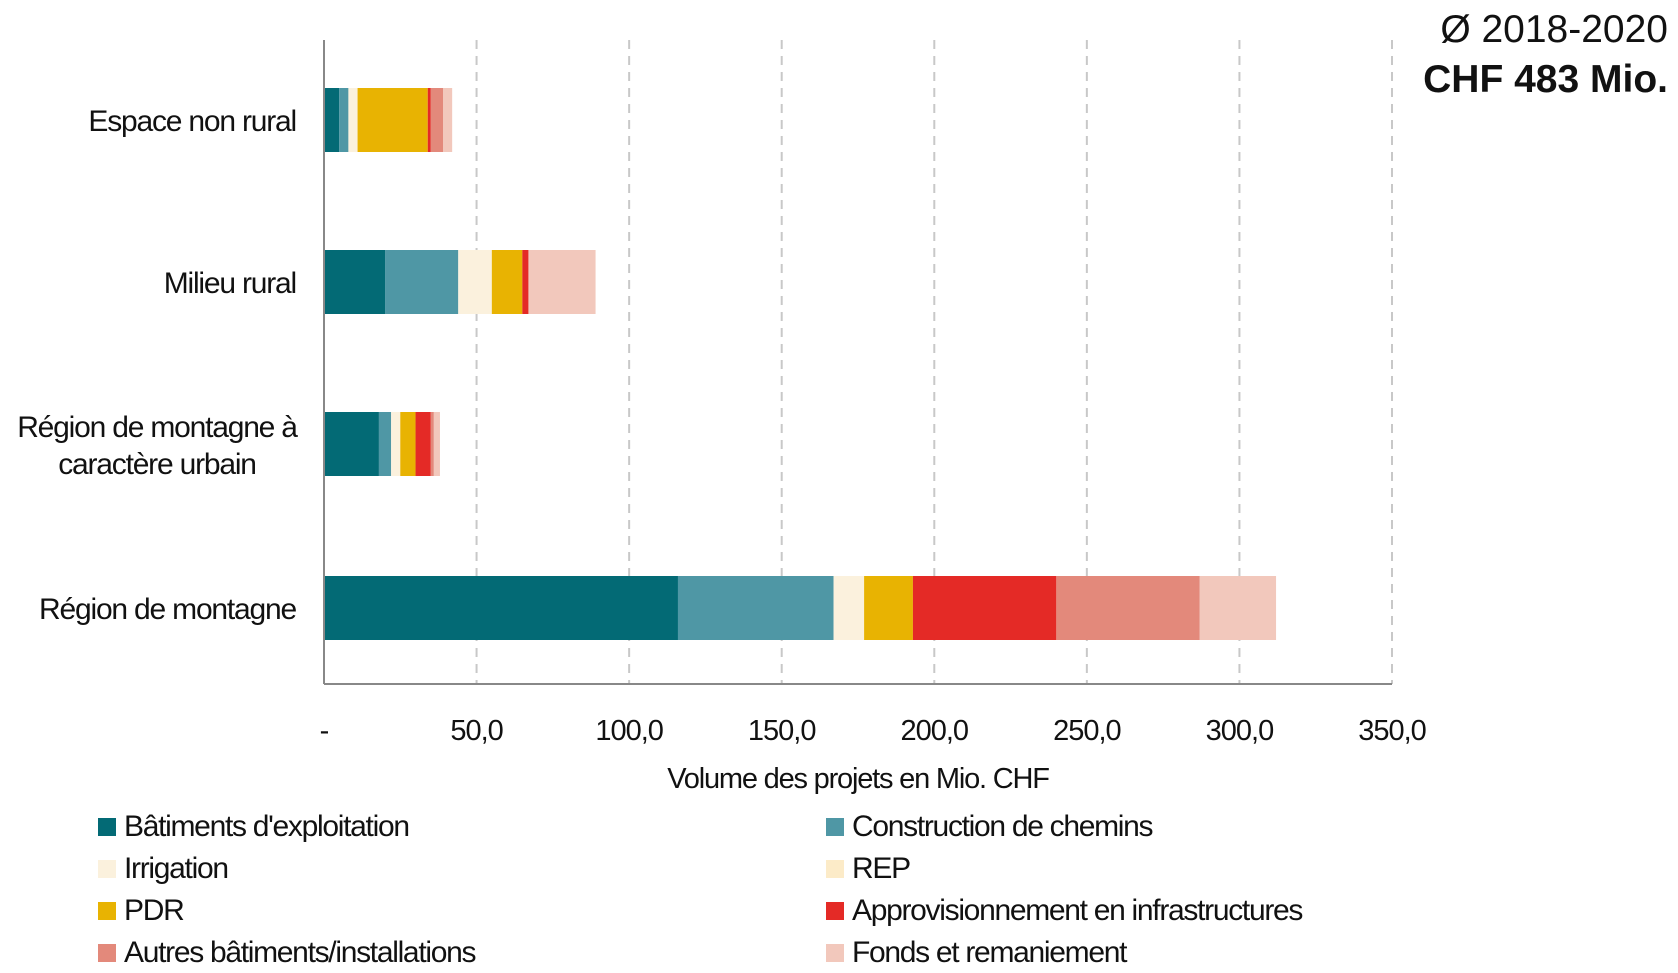  What do you see at coordinates (157, 446) in the screenshot?
I see `category-label: Région de montagne à caractère urbain` at bounding box center [157, 446].